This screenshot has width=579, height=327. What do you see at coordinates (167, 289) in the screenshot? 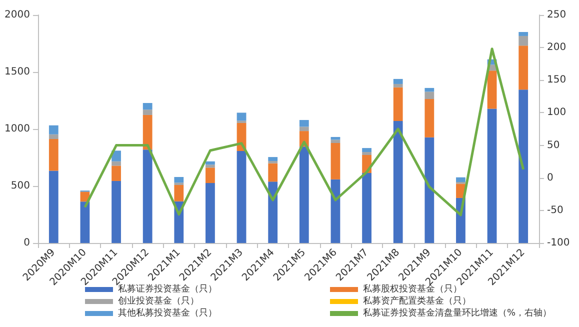
I see `legend-label: 私募证券投资基金（只）` at bounding box center [167, 289].